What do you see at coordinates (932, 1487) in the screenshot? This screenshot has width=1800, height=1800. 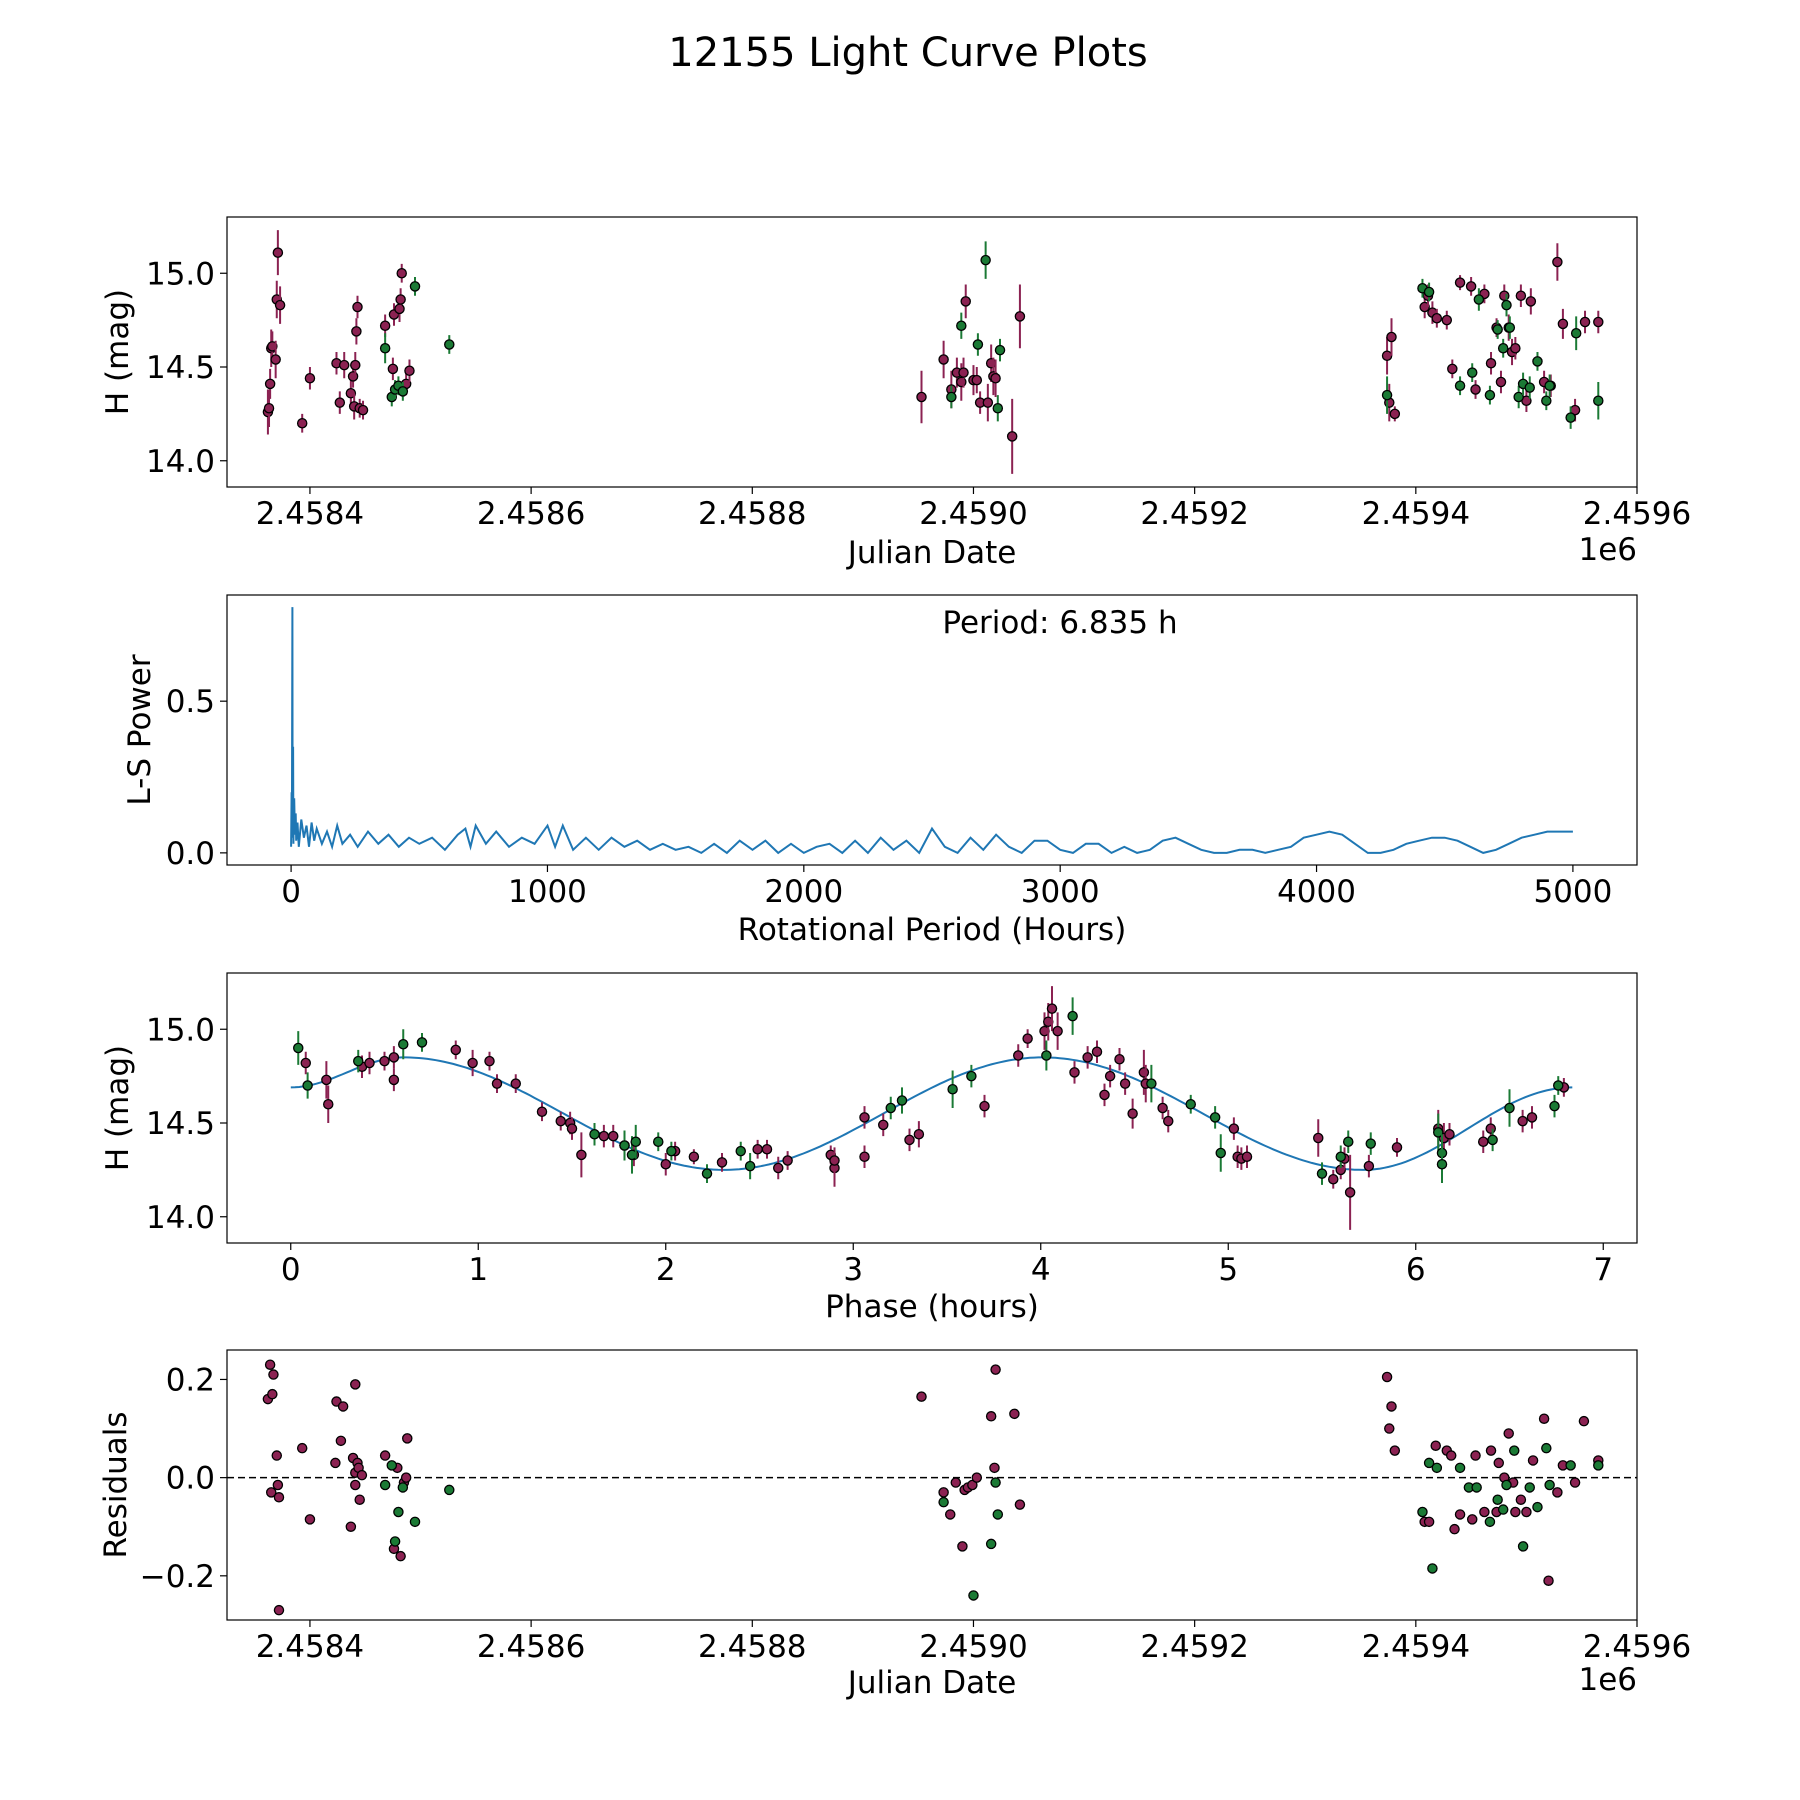 I see `residuals-marks` at bounding box center [932, 1487].